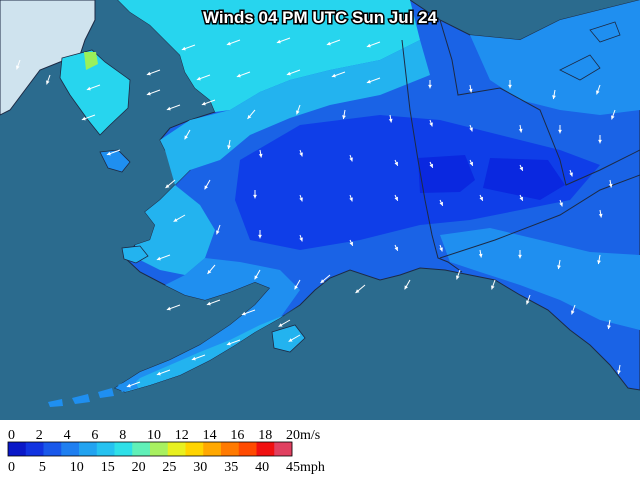 This screenshot has width=640, height=480. Describe the element at coordinates (539, 216) in the screenshot. I see `yukon-bc-border` at that location.